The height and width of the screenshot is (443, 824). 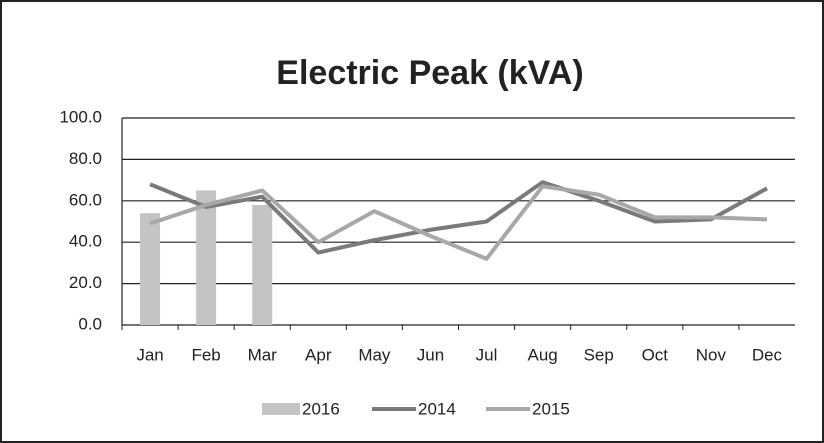 What do you see at coordinates (429, 73) in the screenshot?
I see `chart-title: Electric Peak (kVA)` at bounding box center [429, 73].